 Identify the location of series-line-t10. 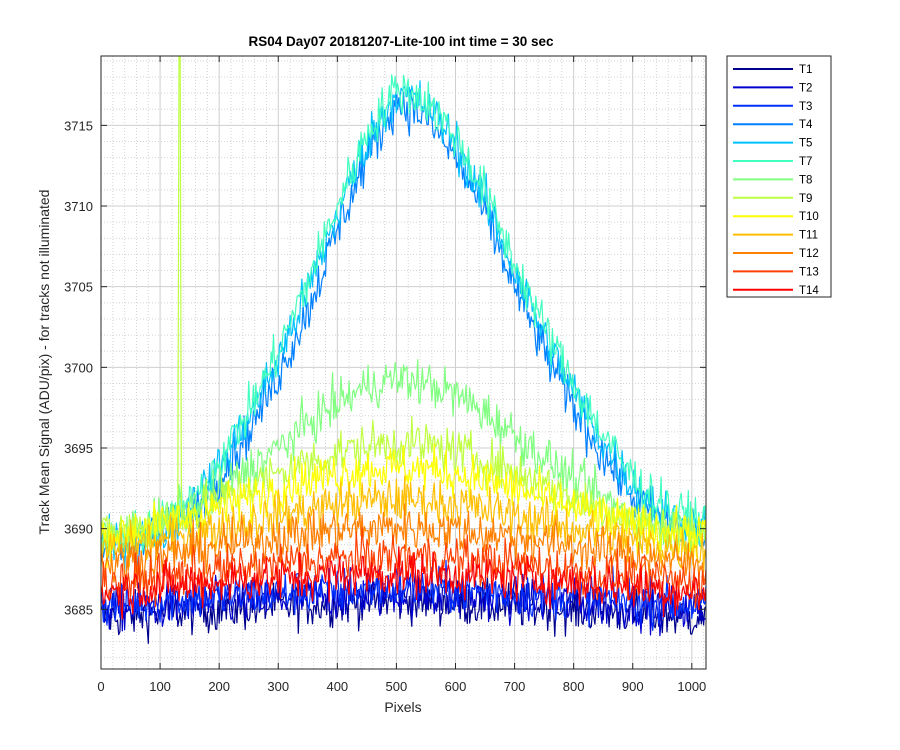
(403, 506).